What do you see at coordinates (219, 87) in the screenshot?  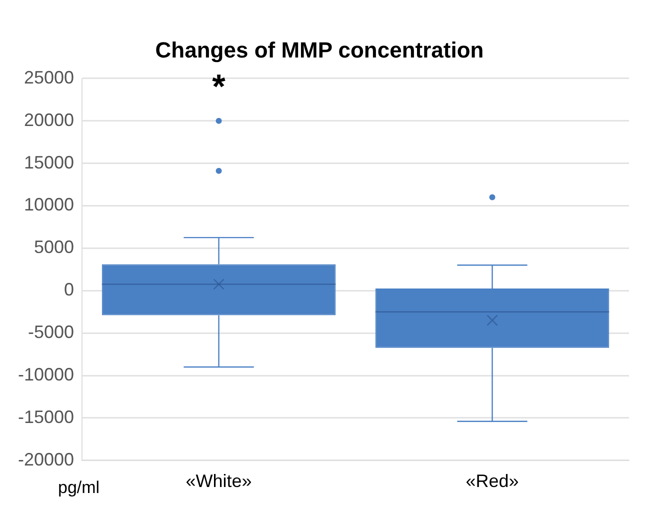 I see `annotation: *` at bounding box center [219, 87].